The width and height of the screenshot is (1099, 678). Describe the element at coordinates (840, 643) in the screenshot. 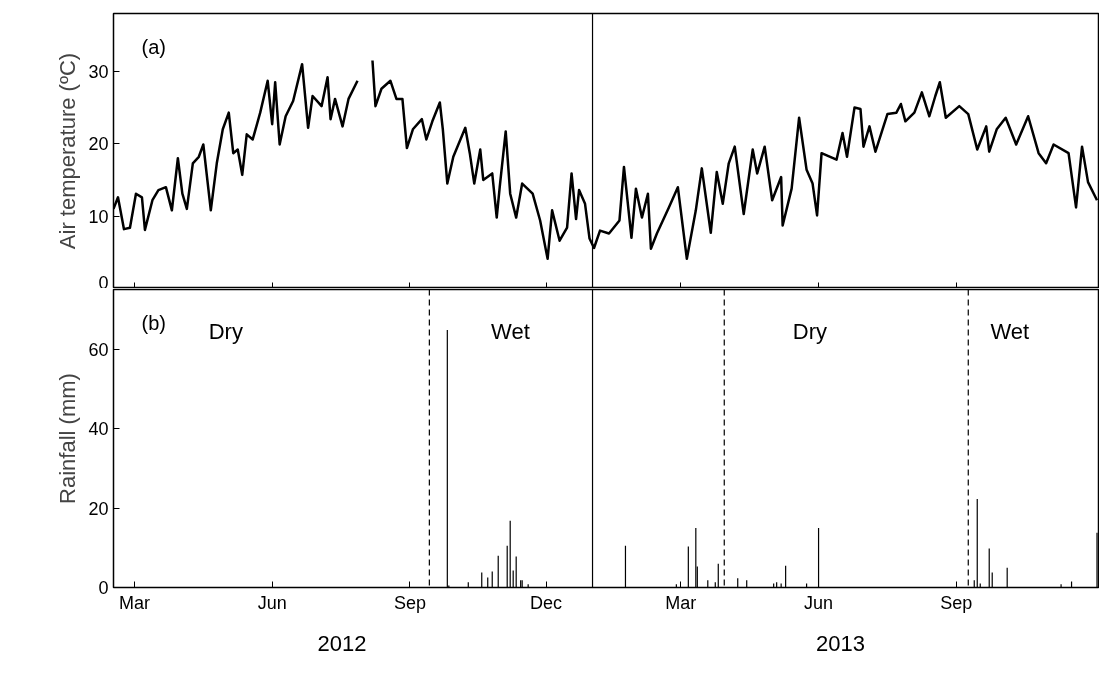

I see `text: 2013` at that location.